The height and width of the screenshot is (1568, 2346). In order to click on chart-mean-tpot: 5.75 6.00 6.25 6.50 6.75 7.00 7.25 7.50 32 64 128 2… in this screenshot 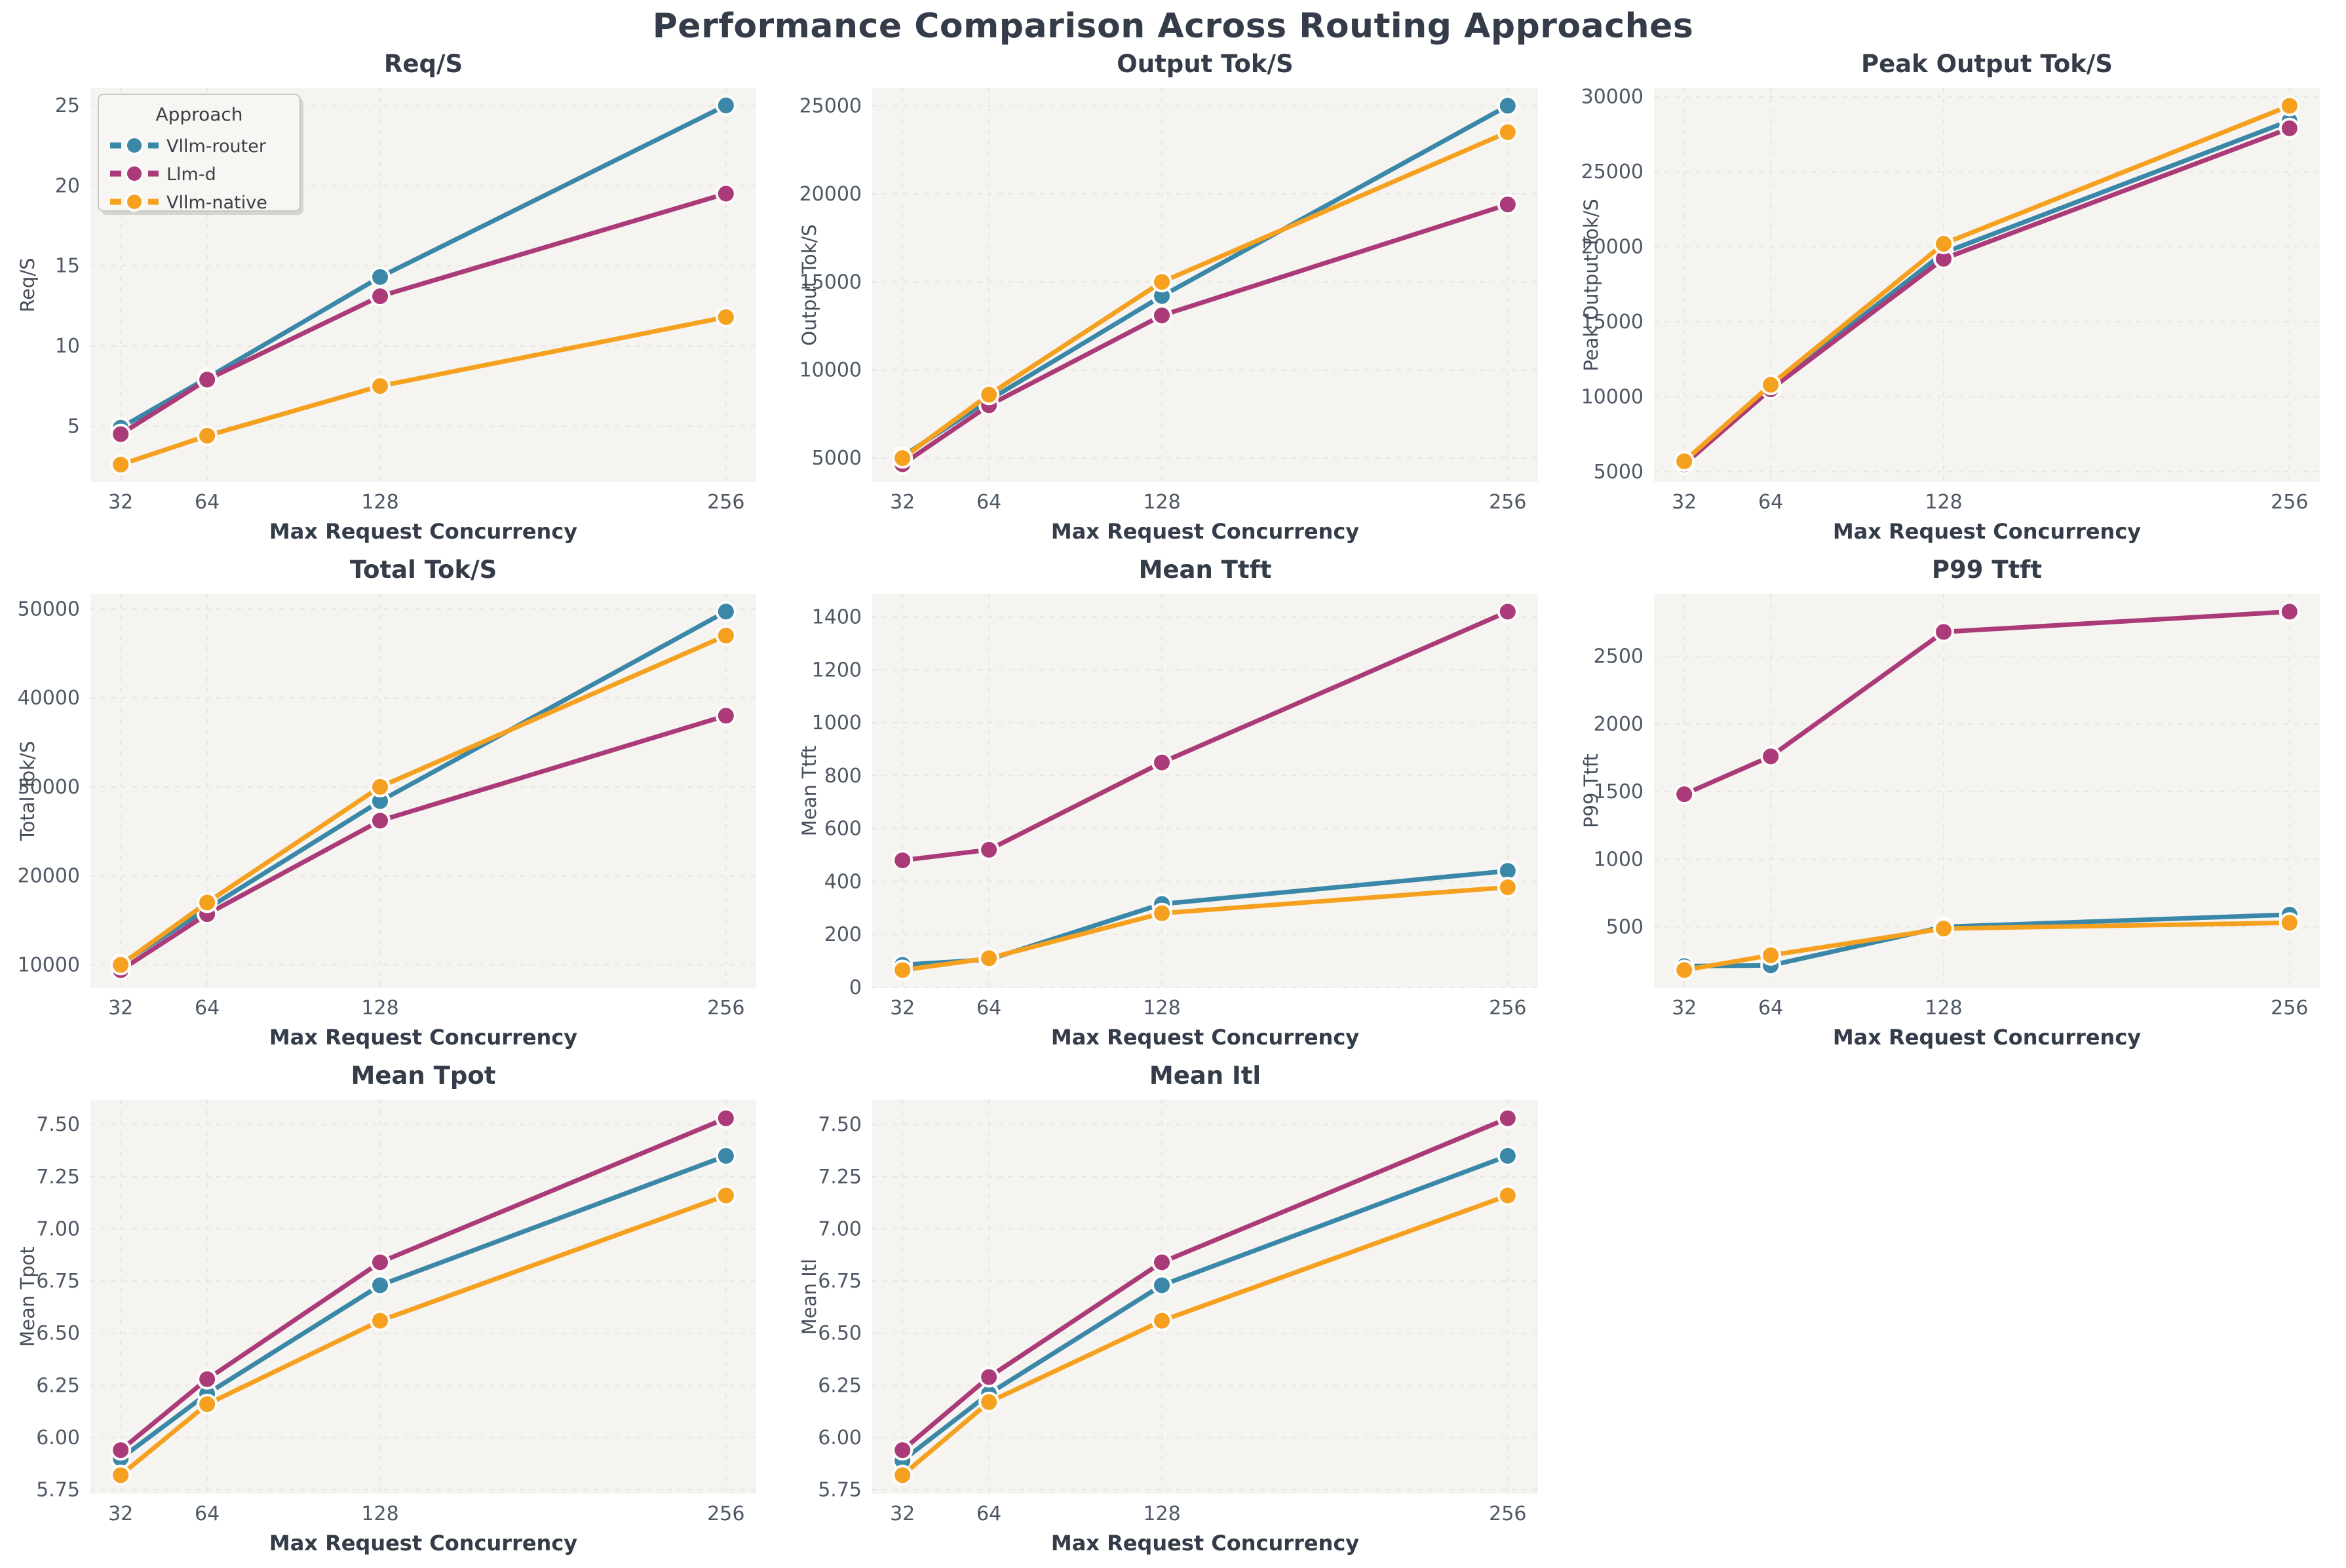, I will do `click(392, 1309)`.